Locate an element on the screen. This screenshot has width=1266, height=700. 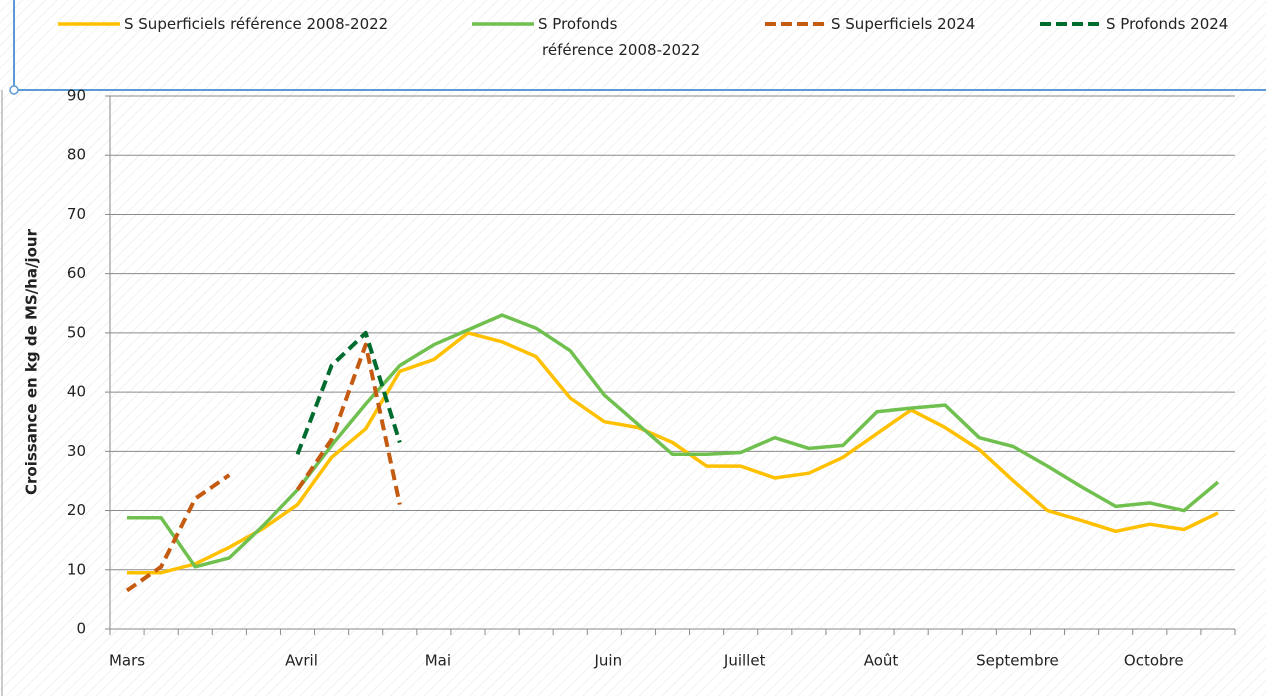
y-tick-label: 80 is located at coordinates (76, 155).